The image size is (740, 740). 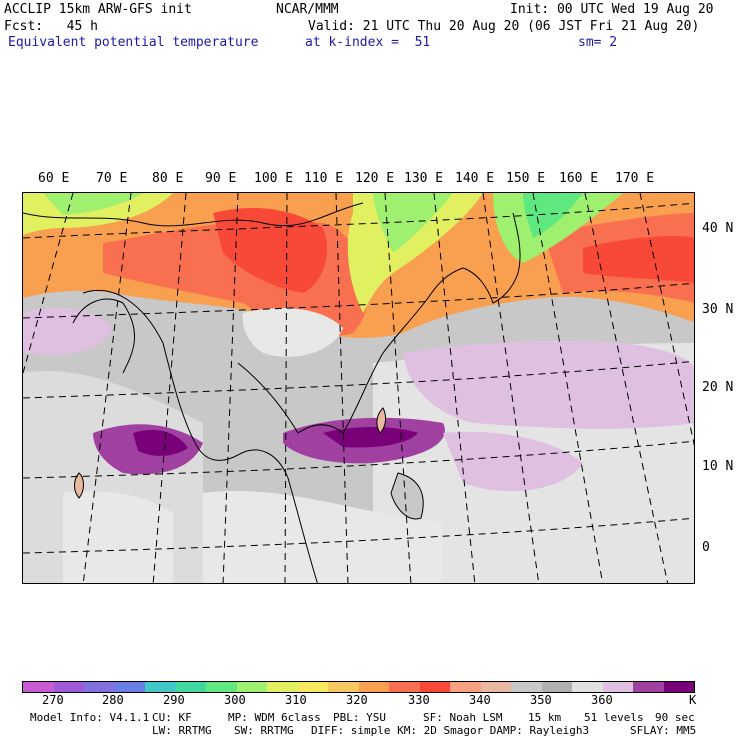 What do you see at coordinates (274, 717) in the screenshot?
I see `microphysics-scheme: MP: WDM 6class` at bounding box center [274, 717].